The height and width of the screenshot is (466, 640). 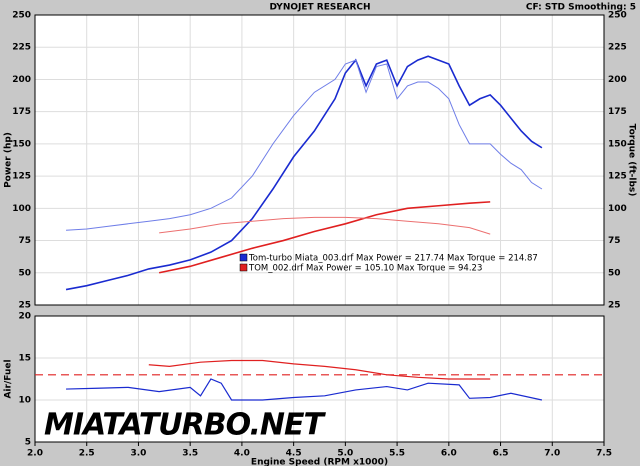 I want to click on x-tick-label: 2.5, so click(x=87, y=454).